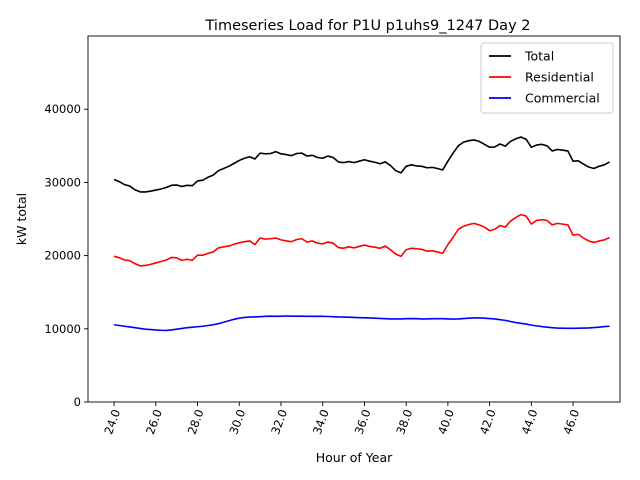 The height and width of the screenshot is (480, 640). Describe the element at coordinates (539, 56) in the screenshot. I see `legend-label-total: Total` at that location.